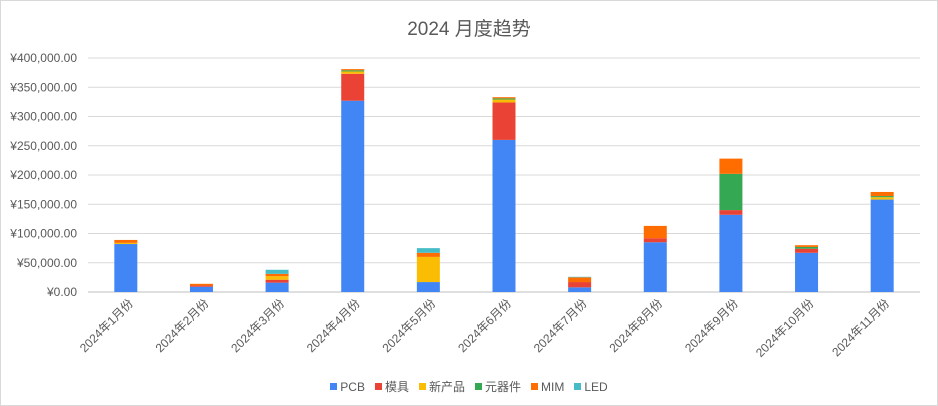 The width and height of the screenshot is (938, 406). I want to click on y-tick-label: ¥100,000.00, so click(43, 234).